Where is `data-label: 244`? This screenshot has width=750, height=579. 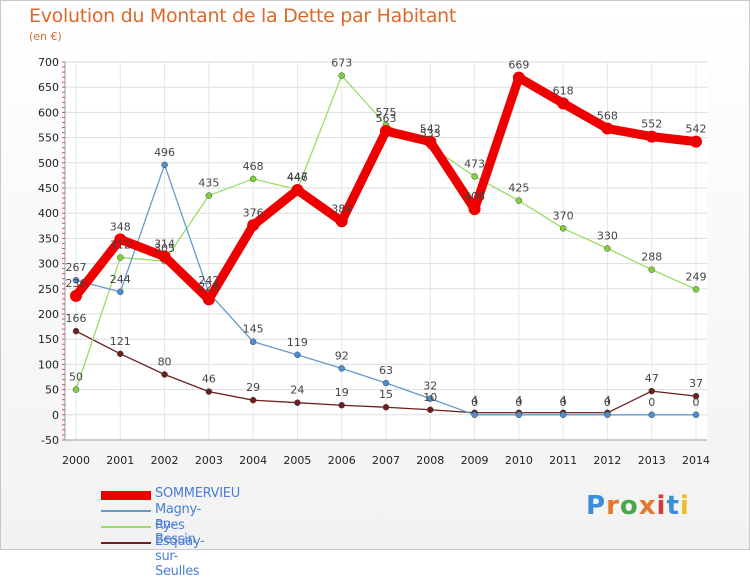
data-label: 244 is located at coordinates (120, 279).